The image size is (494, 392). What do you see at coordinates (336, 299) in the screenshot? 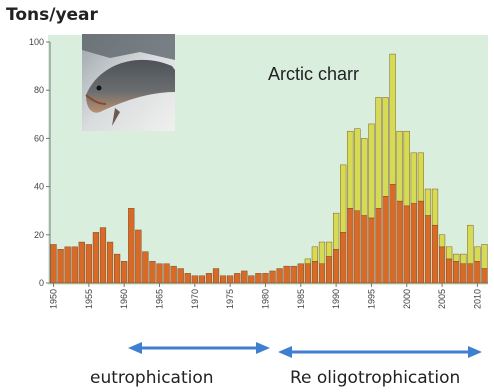
I see `x-tick-label: 1990` at bounding box center [336, 299].